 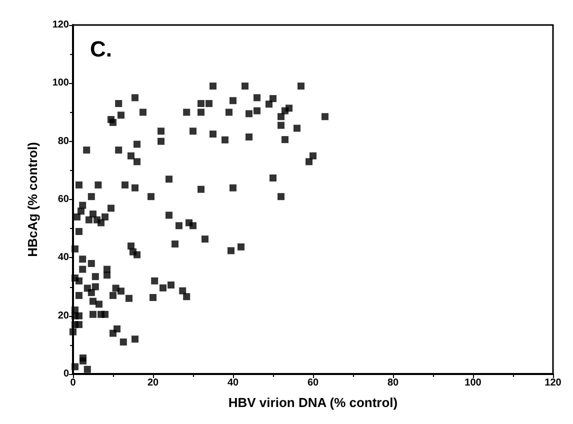 What do you see at coordinates (64, 199) in the screenshot?
I see `y-tick-label: 60` at bounding box center [64, 199].